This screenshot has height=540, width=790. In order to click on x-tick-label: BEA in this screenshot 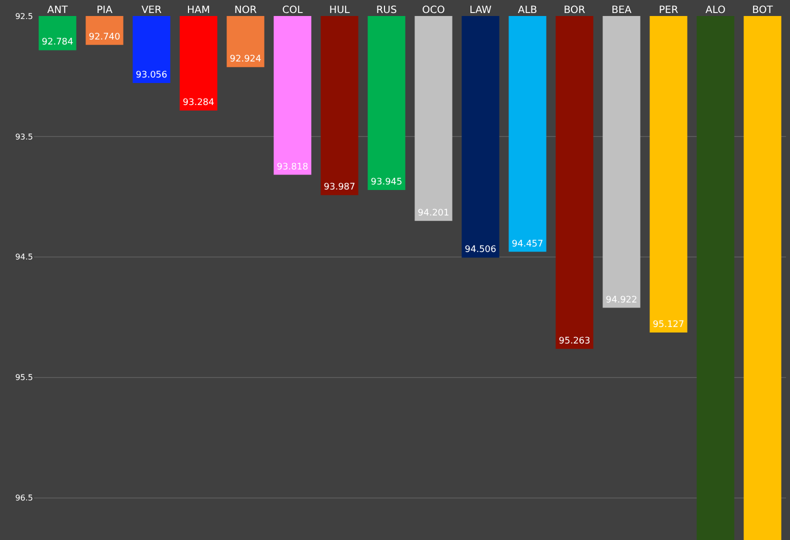, I will do `click(621, 10)`.